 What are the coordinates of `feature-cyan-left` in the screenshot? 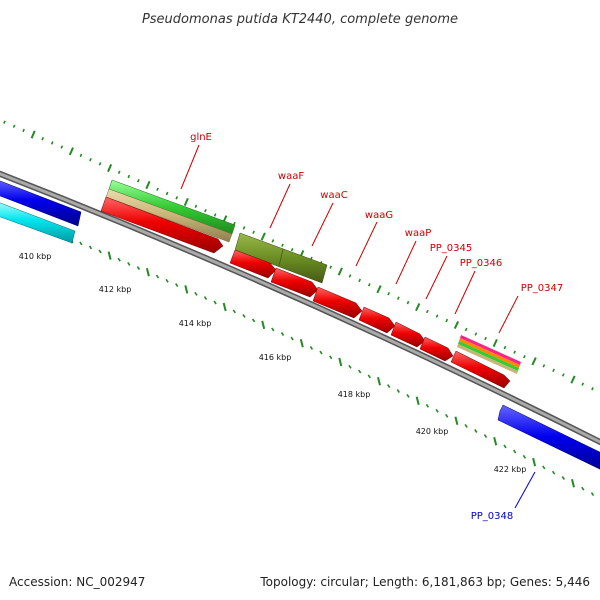 It's located at (38, 223).